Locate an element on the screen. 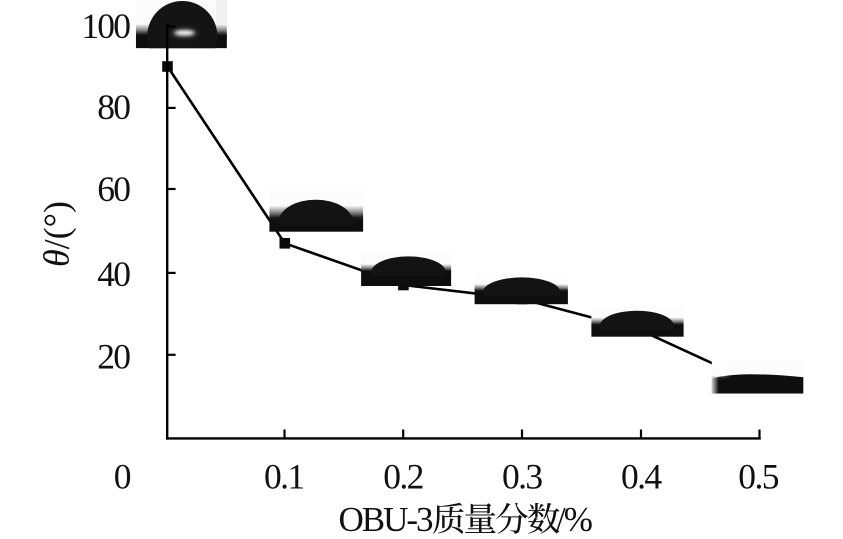 The width and height of the screenshot is (843, 539). svg-text: 0.1 is located at coordinates (284, 477).